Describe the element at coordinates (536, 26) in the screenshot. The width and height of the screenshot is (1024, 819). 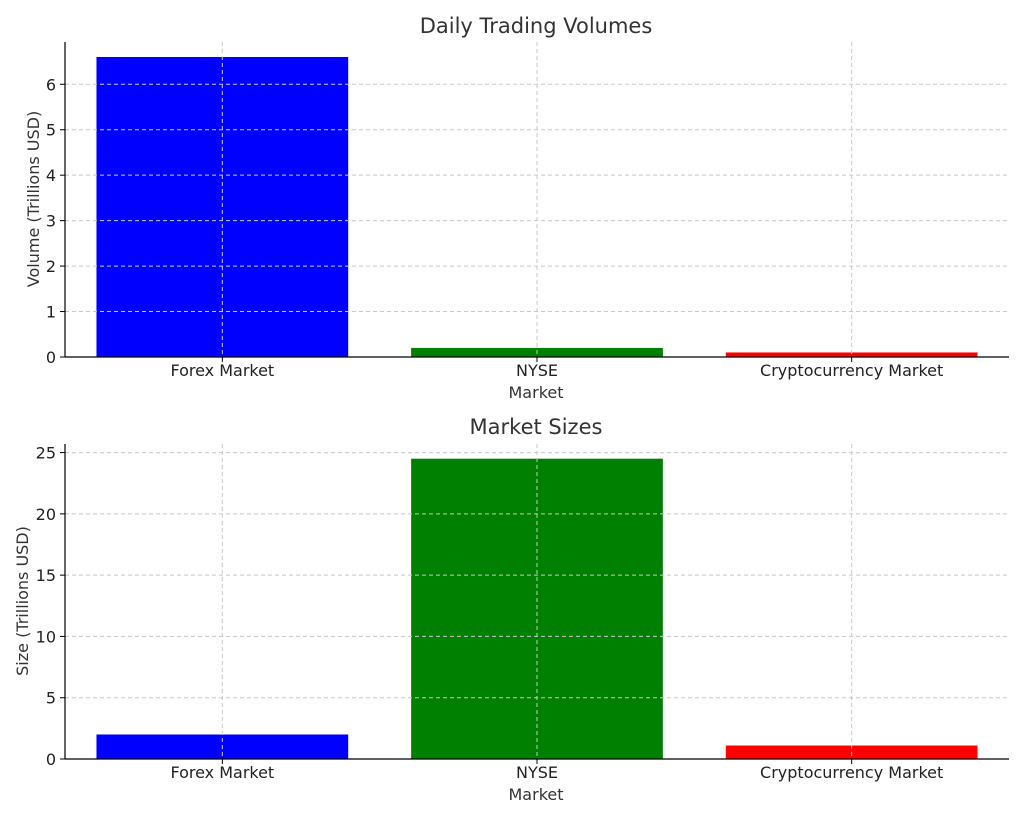
I see `chart-title: Daily Trading Volumes` at that location.